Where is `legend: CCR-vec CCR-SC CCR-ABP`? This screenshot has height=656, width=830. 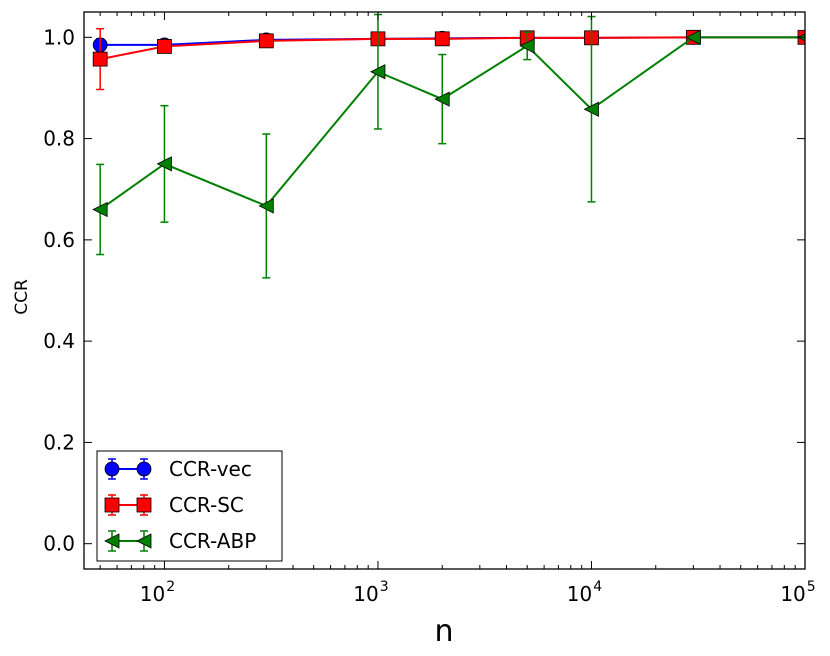 legend: CCR-vec CCR-SC CCR-ABP is located at coordinates (189, 506).